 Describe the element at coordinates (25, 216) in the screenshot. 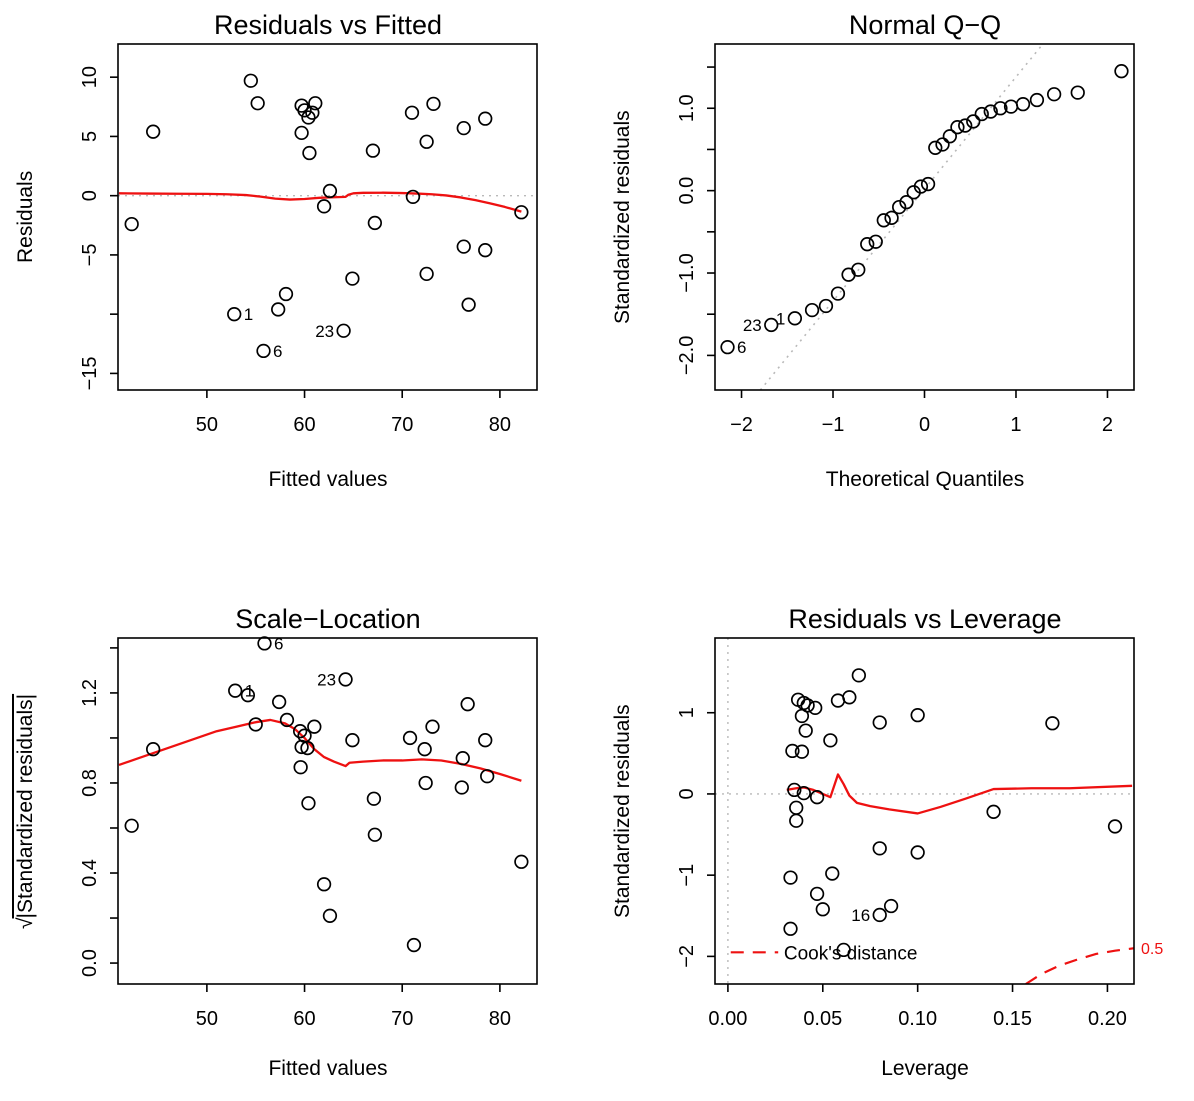

I see `y-axis-title: Residuals` at that location.